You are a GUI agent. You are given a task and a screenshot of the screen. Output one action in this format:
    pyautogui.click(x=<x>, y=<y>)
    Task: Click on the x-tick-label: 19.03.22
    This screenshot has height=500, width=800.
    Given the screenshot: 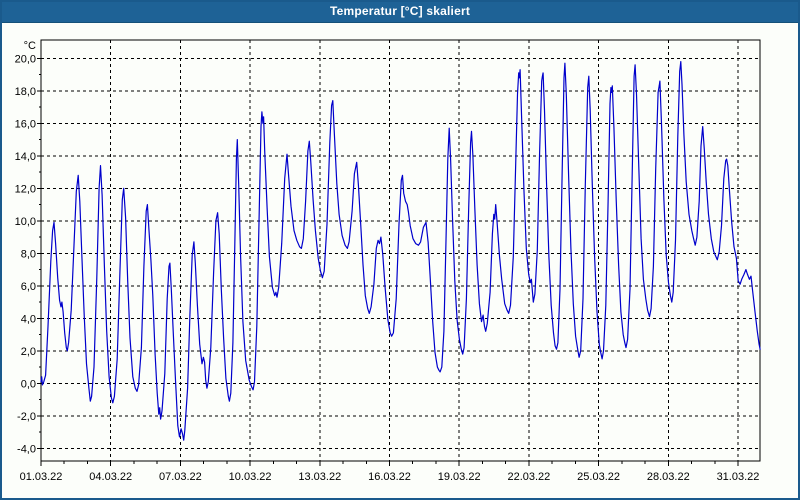 What is the action you would take?
    pyautogui.click(x=459, y=477)
    